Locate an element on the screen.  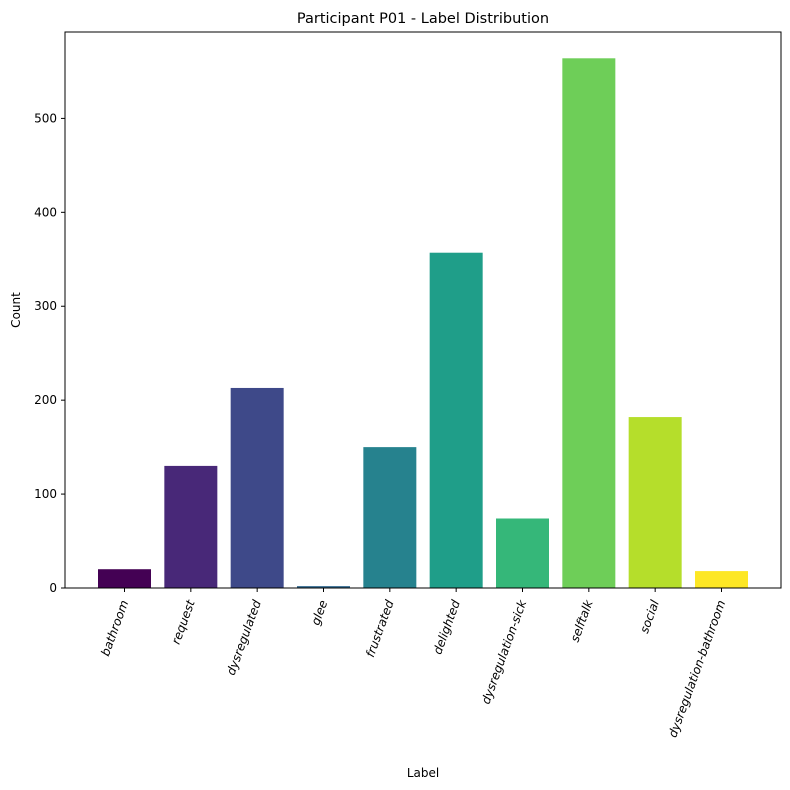
bar-dysregulation-bathroom is located at coordinates (721, 579).